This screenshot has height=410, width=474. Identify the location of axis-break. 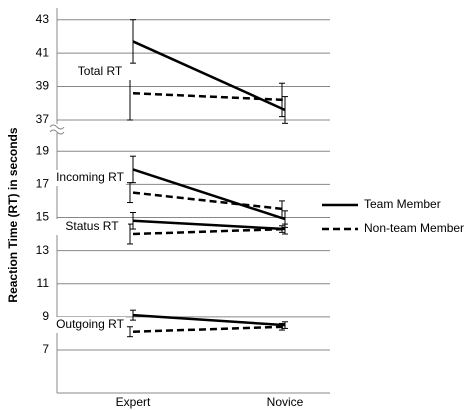
(57, 129).